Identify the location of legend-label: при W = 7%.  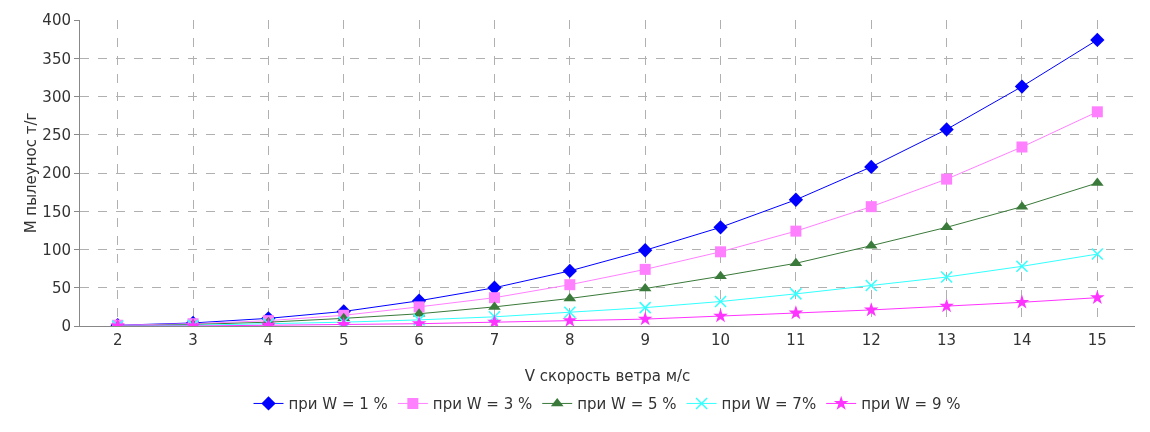
(769, 404).